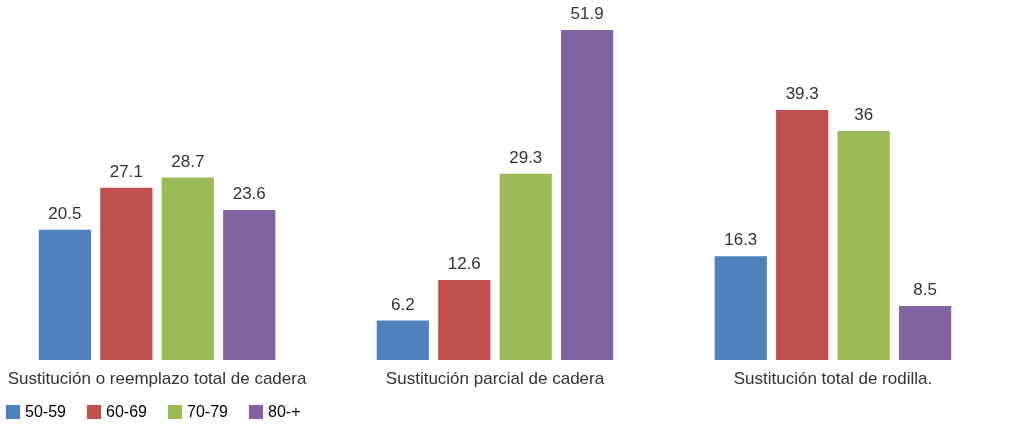 The height and width of the screenshot is (432, 1036). Describe the element at coordinates (65, 213) in the screenshot. I see `data-label: 20.5` at that location.